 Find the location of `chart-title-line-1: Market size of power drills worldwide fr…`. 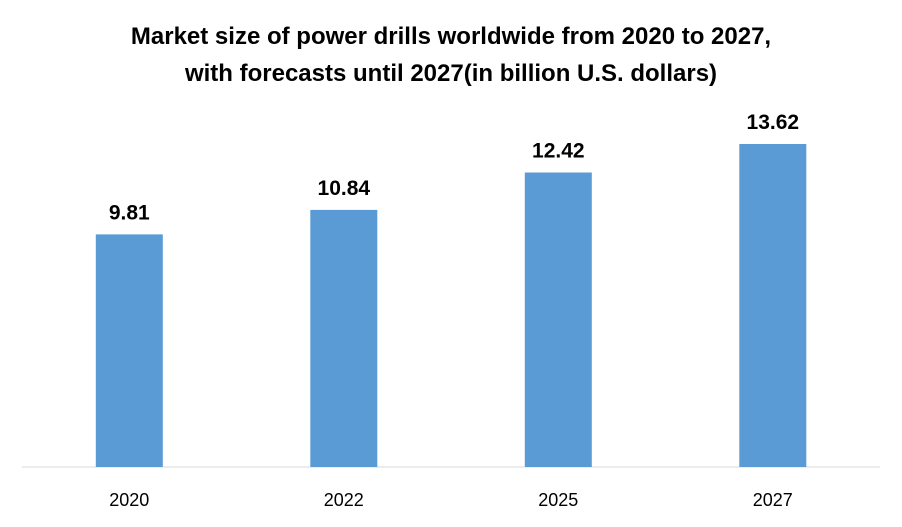

chart-title-line-1: Market size of power drills worldwide fr… is located at coordinates (451, 36).